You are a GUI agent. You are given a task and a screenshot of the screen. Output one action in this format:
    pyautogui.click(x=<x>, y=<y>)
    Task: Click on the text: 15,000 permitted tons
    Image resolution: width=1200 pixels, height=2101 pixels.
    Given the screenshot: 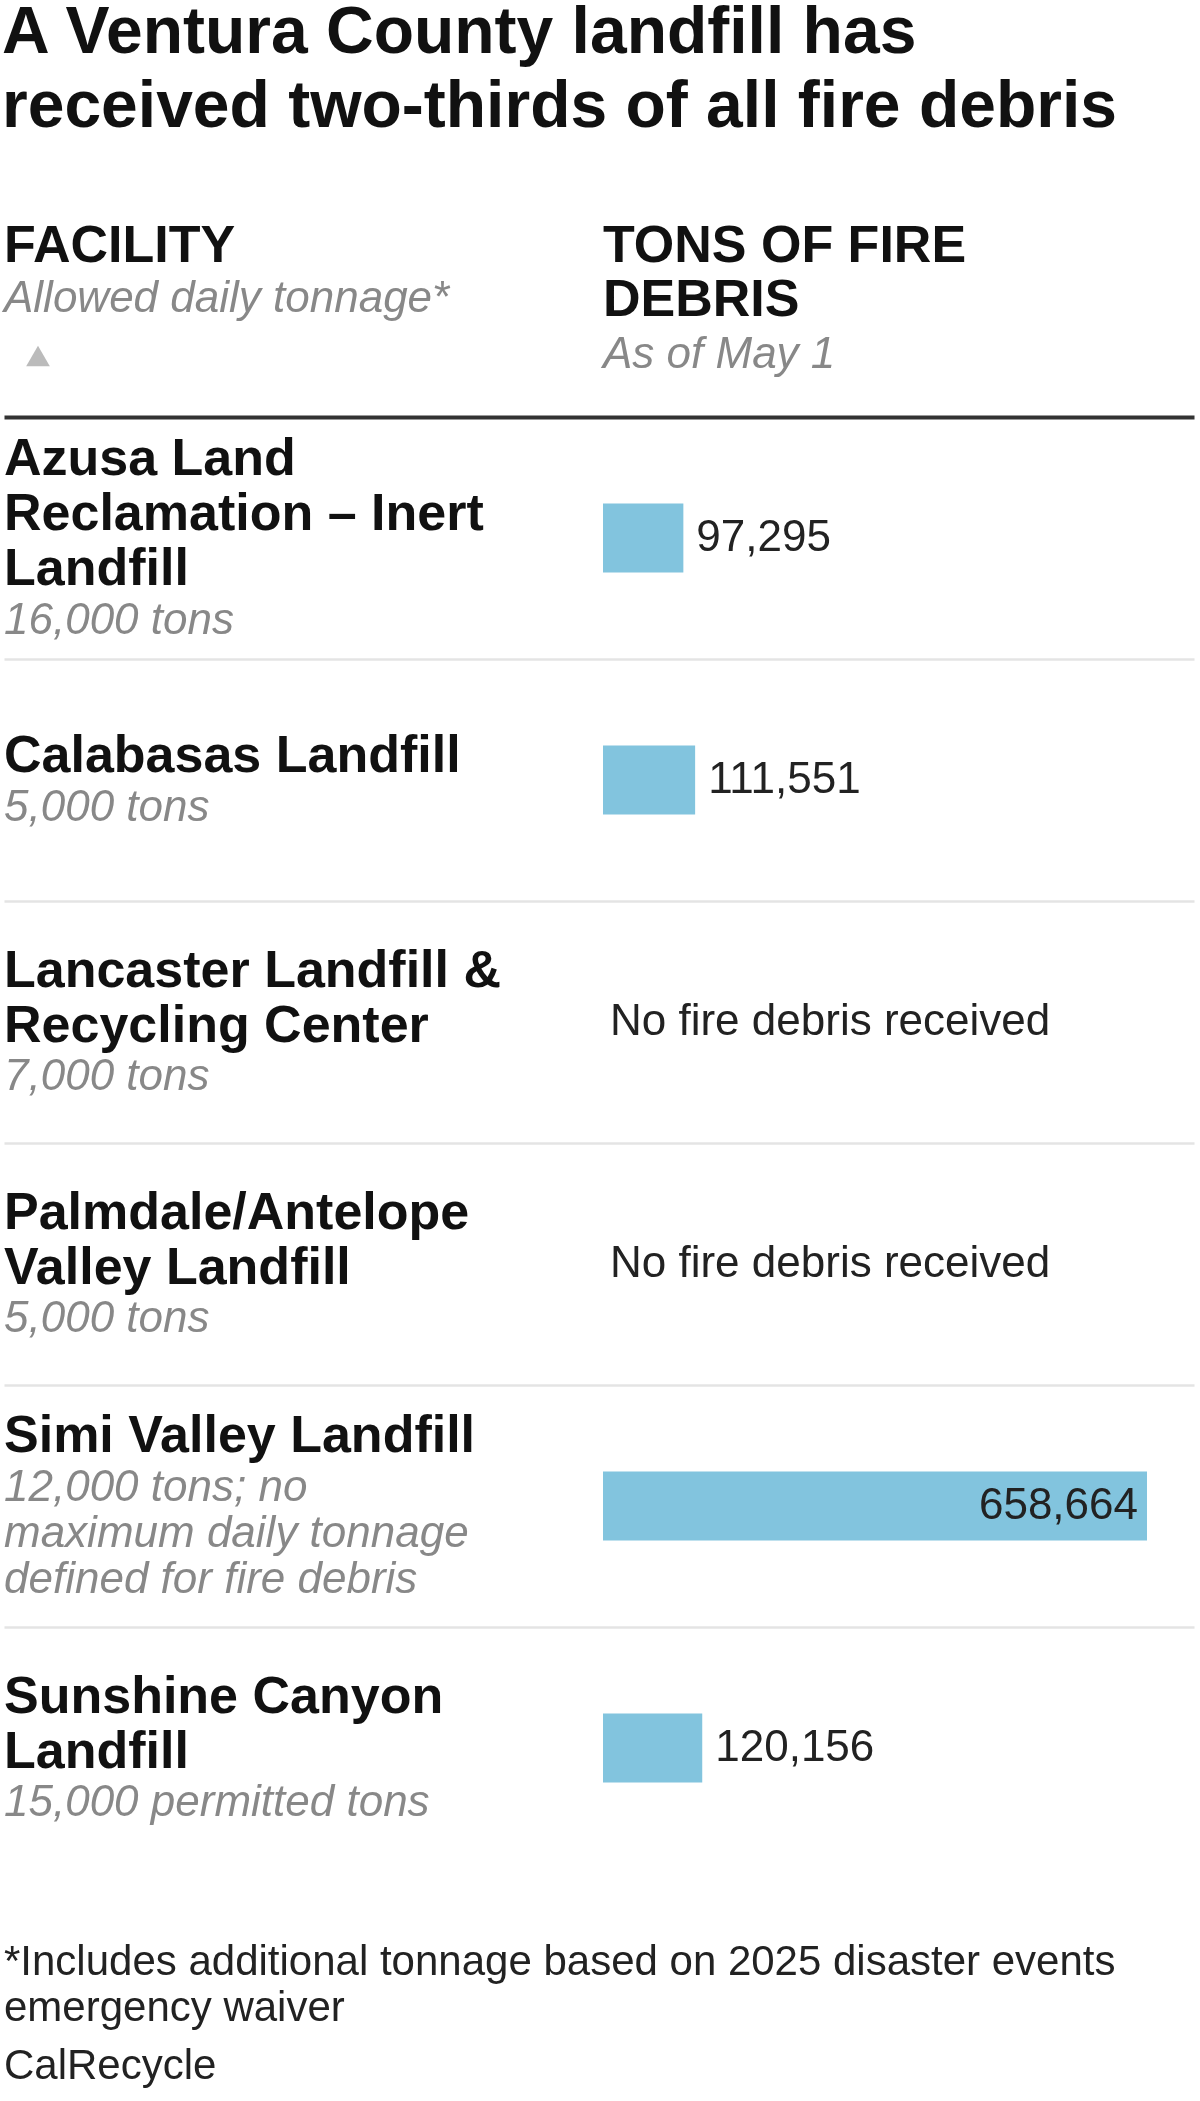 What is the action you would take?
    pyautogui.click(x=217, y=1800)
    